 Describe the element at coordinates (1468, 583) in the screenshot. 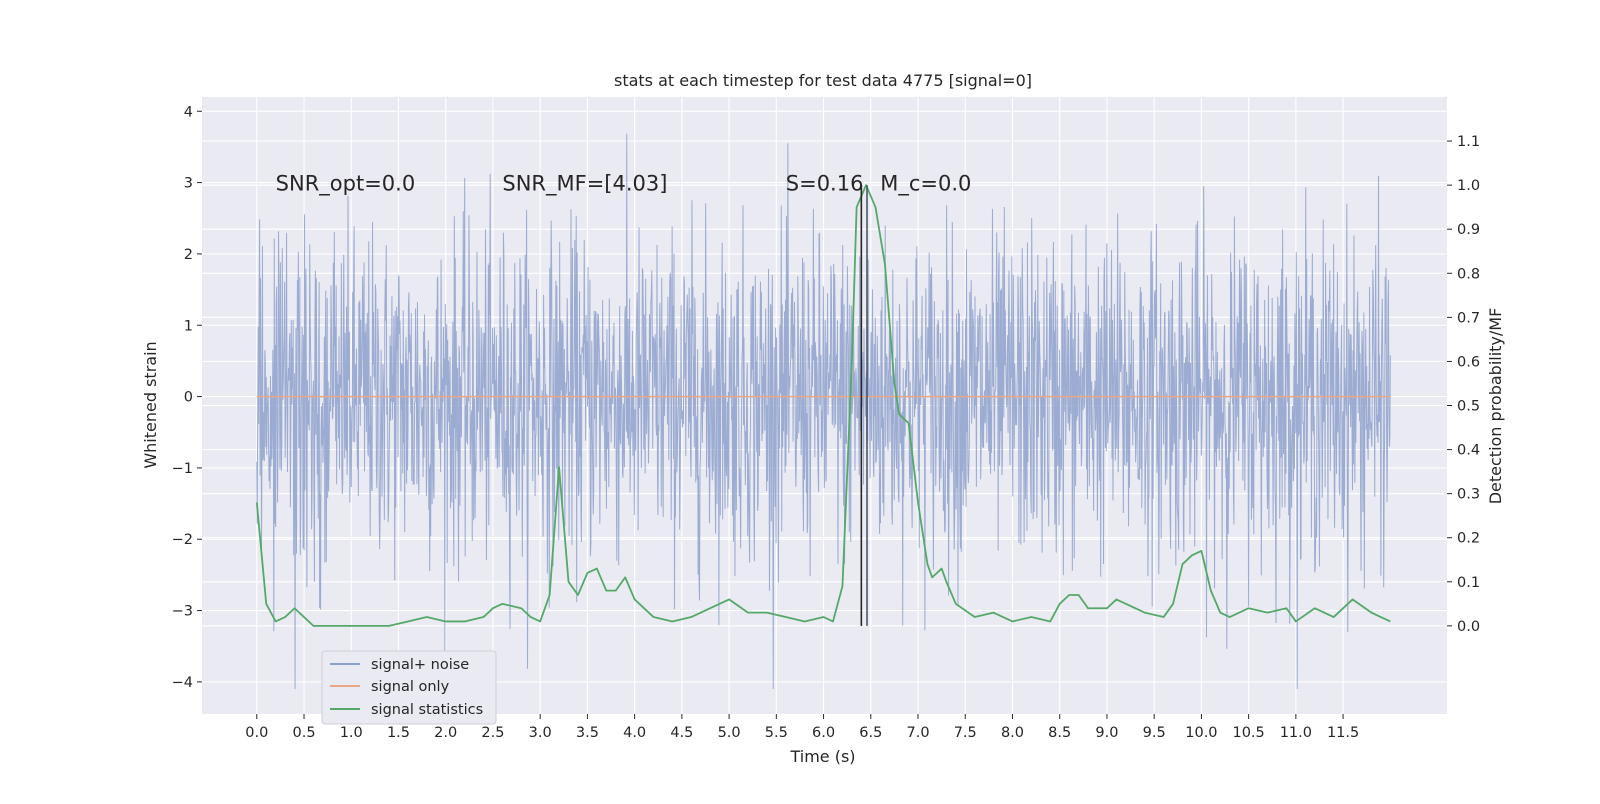

I see `y-right-tick-label-1: 0.1` at that location.